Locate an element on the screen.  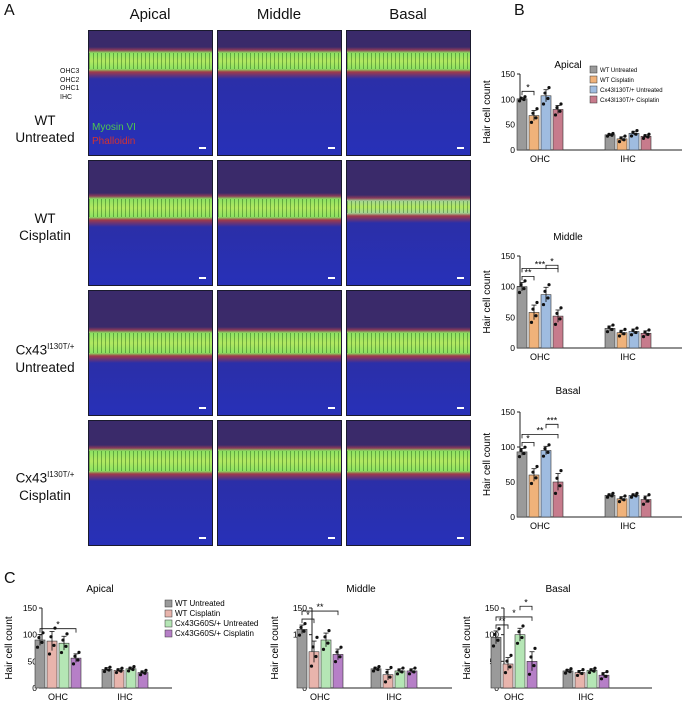
significance-bracket is located at coordinates (528, 444).